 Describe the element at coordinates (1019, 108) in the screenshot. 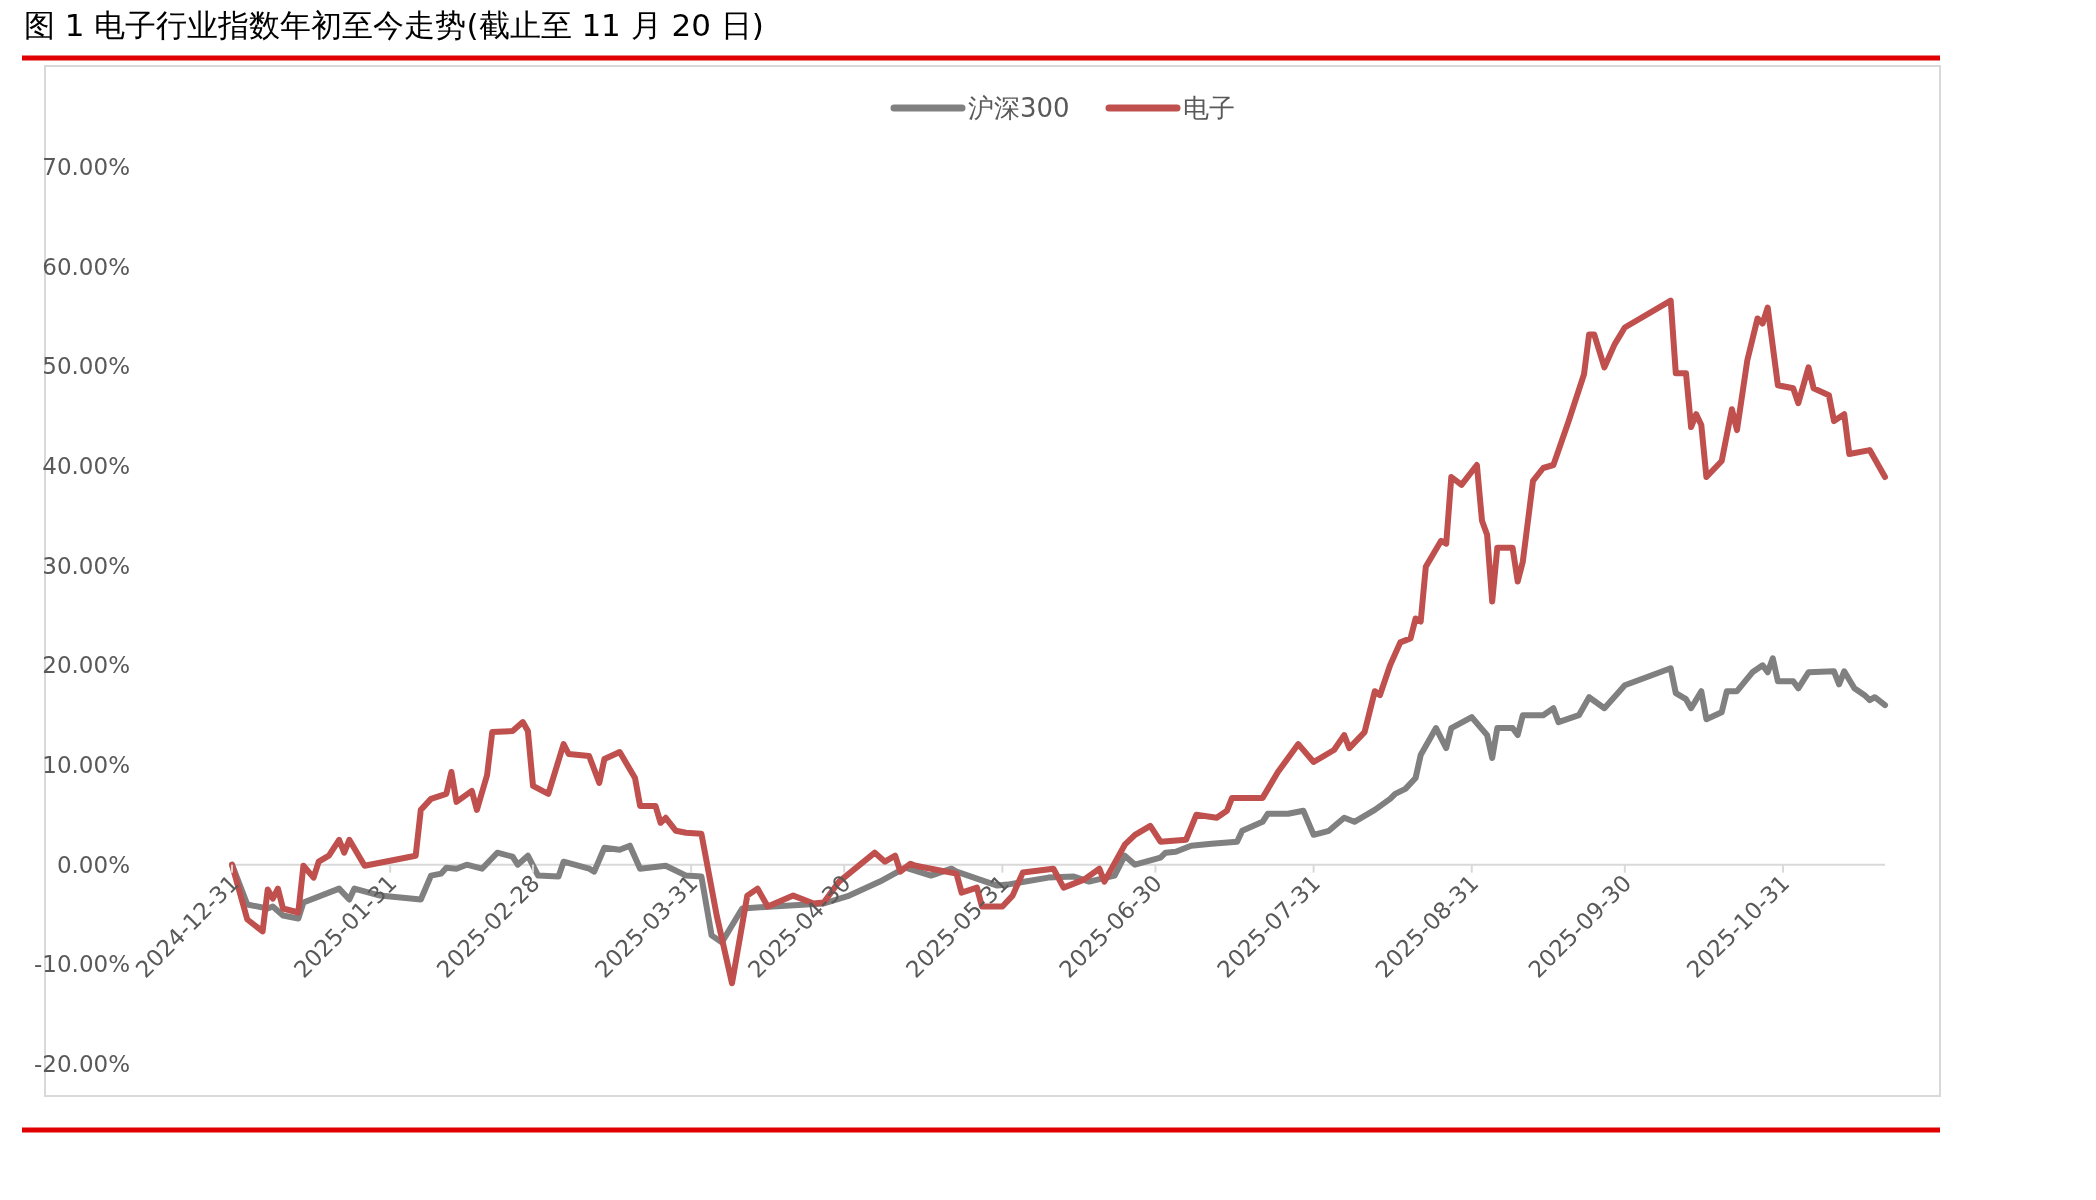

I see `legend-label: 沪深300` at that location.